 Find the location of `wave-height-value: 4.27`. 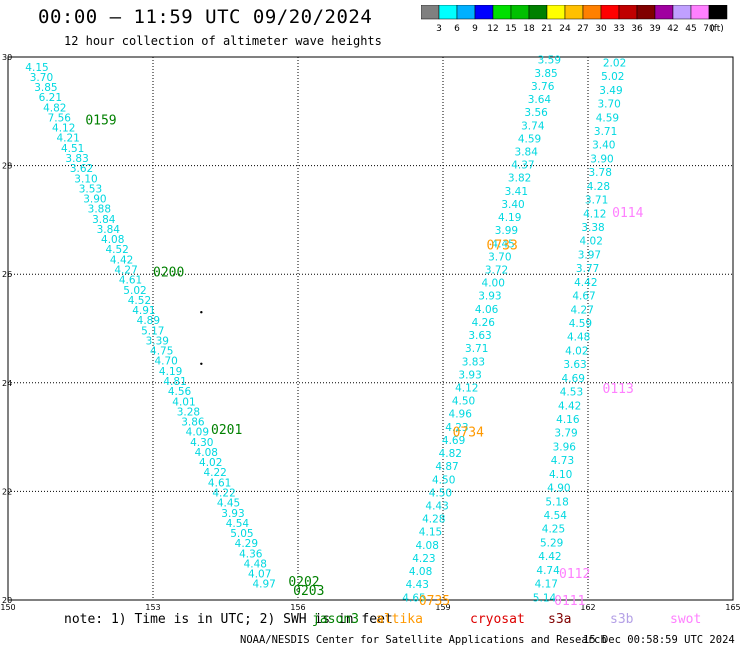

wave-height-value: 4.27 is located at coordinates (582, 310).